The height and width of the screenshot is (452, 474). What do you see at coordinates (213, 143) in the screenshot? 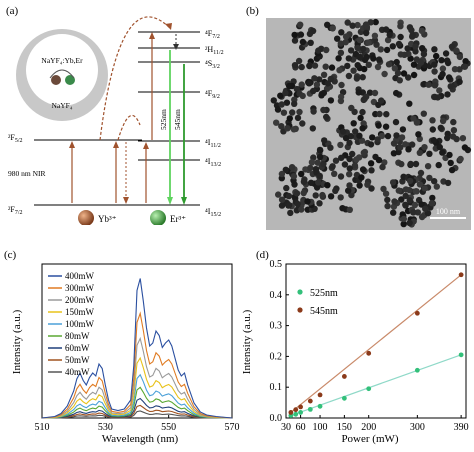
I see `er-4i112-label: ⁴I11/2` at bounding box center [213, 143].